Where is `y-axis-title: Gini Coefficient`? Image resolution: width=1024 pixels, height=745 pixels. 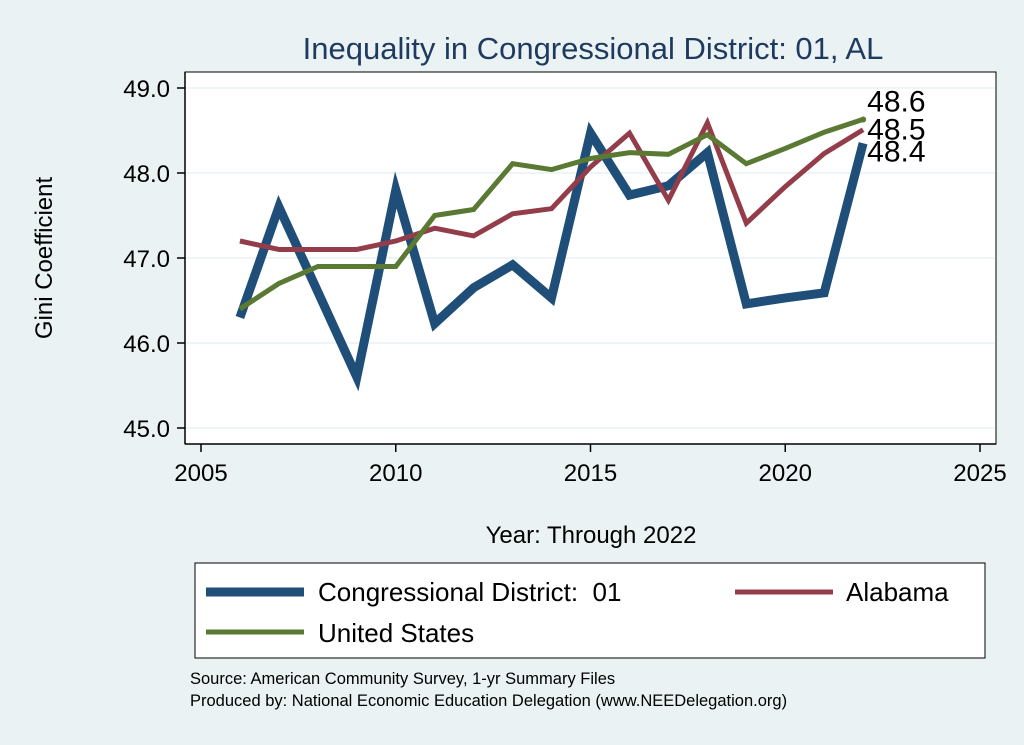 y-axis-title: Gini Coefficient is located at coordinates (44, 258).